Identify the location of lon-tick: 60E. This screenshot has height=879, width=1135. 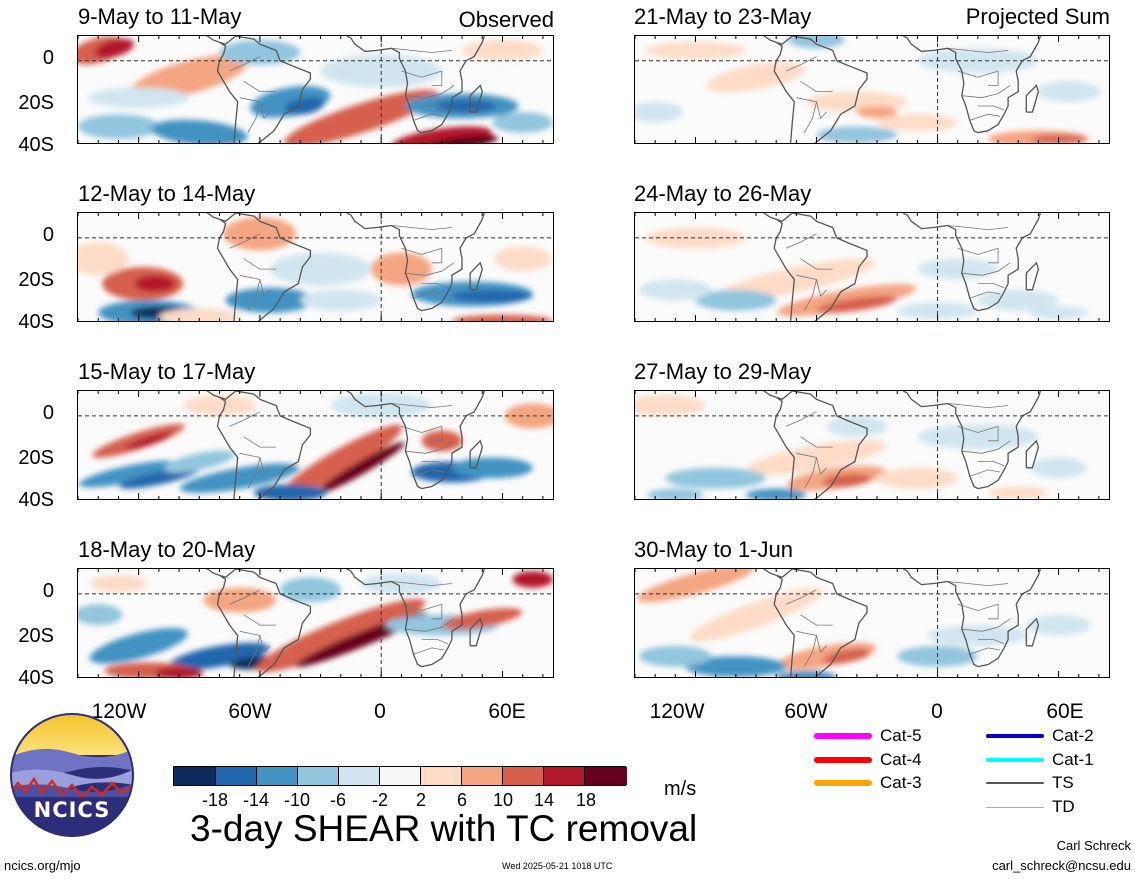
(1065, 711).